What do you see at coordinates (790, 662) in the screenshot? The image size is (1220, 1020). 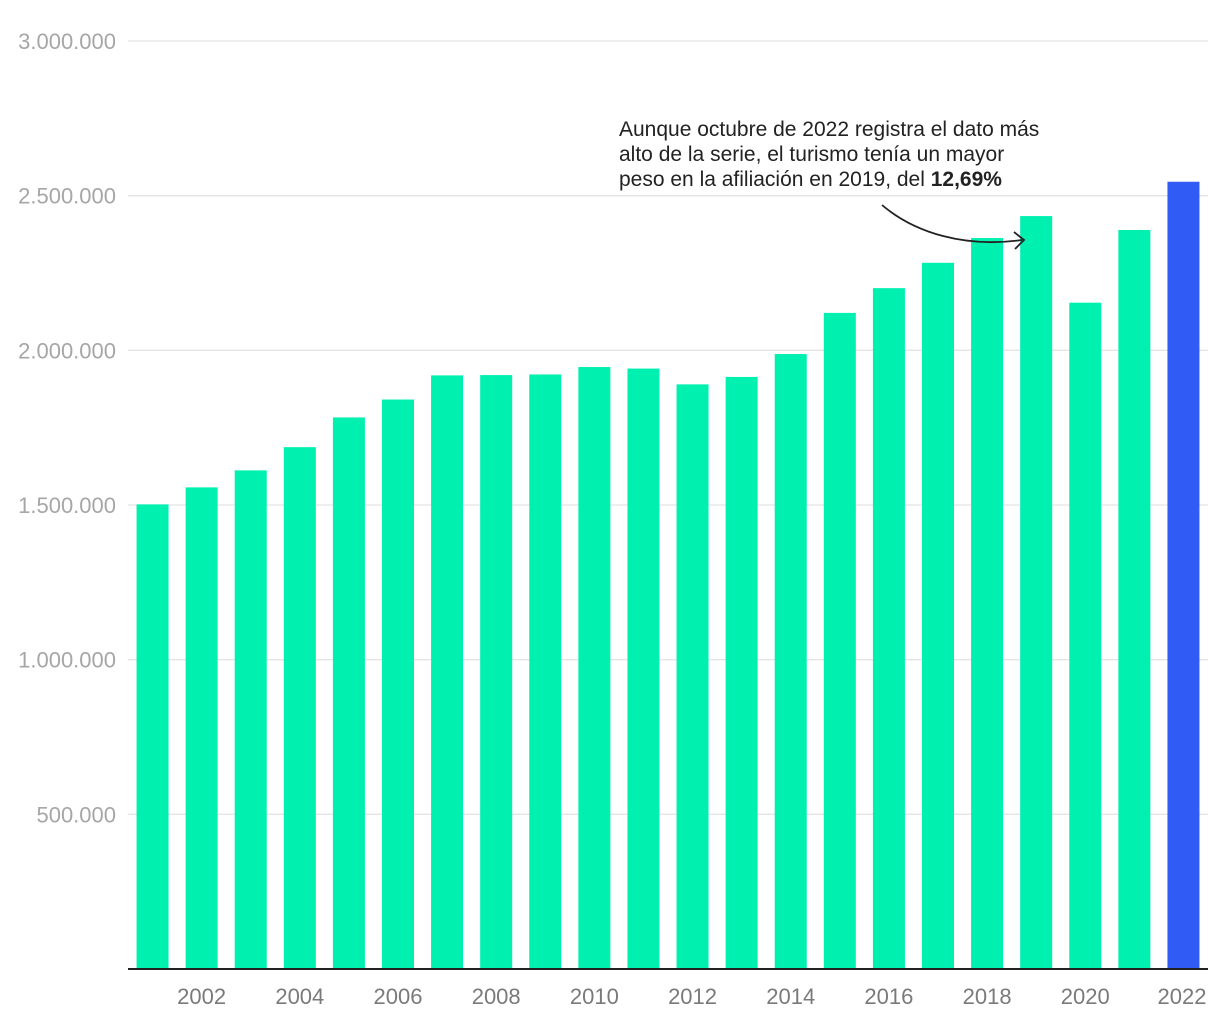 I see `bar-2014` at bounding box center [790, 662].